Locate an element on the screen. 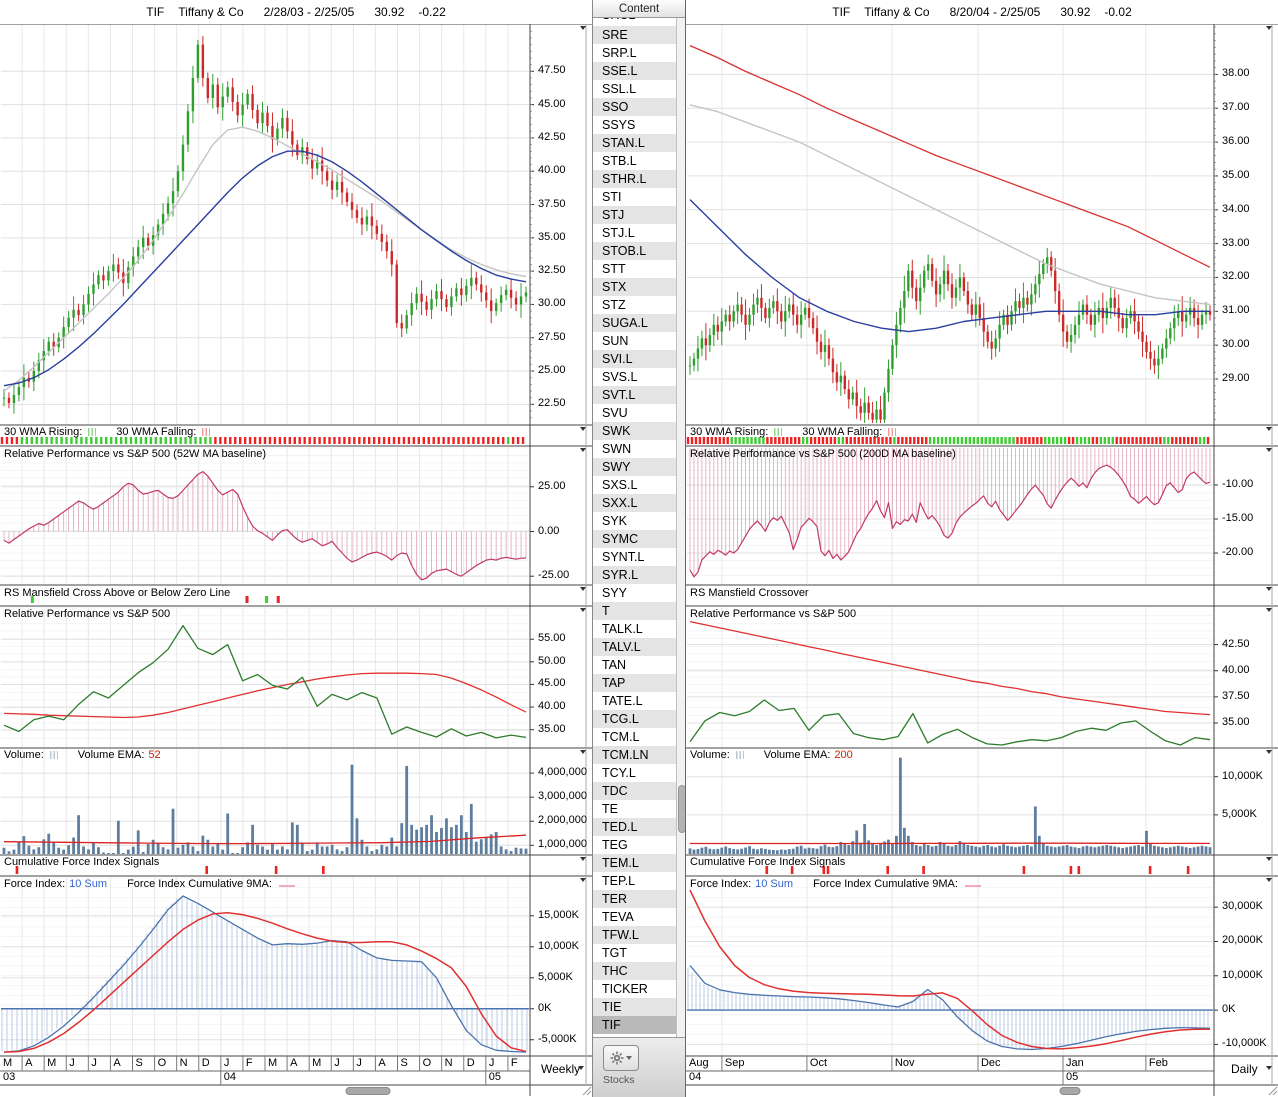  list-item-ted.l: TED.L is located at coordinates (634, 827).